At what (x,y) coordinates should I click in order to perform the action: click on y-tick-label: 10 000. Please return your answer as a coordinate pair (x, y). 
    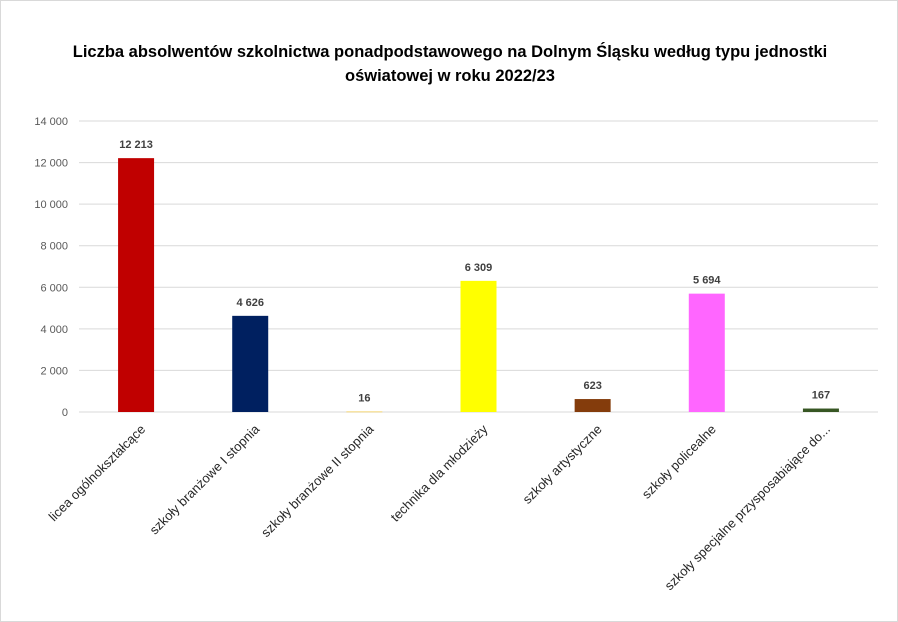
    Looking at the image, I should click on (51, 205).